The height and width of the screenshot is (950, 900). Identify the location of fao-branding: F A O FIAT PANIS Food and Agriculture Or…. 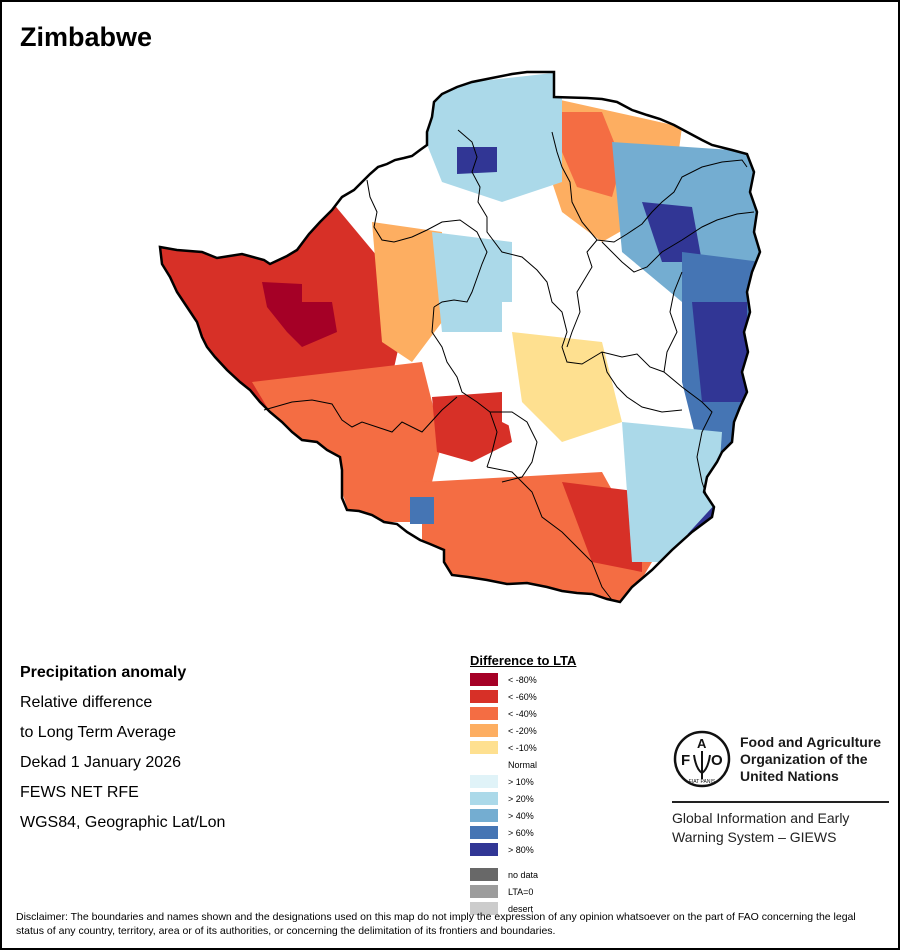
(782, 788).